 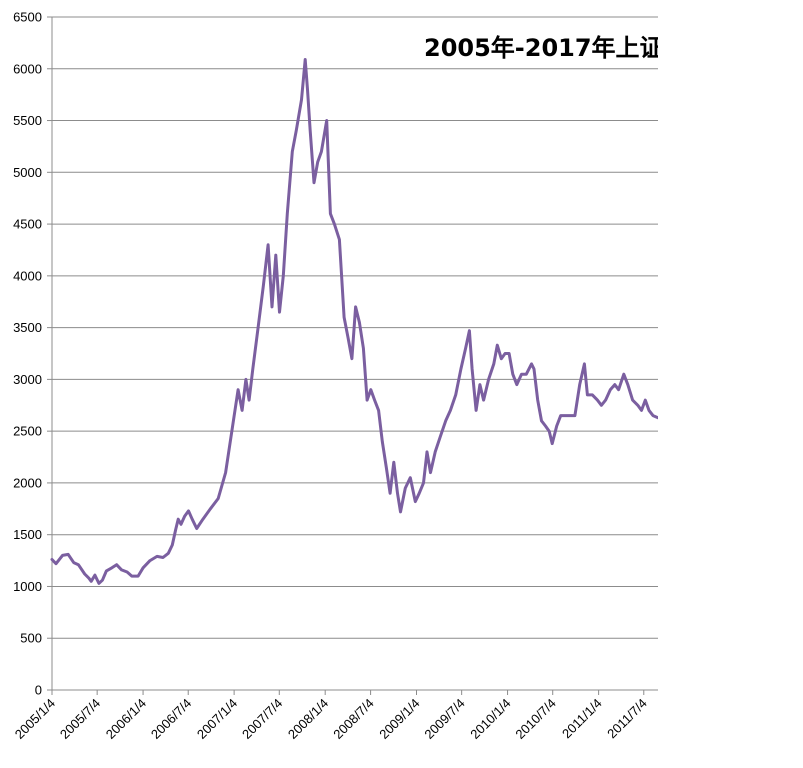 I want to click on y-tick-label: 2000, so click(x=27, y=482).